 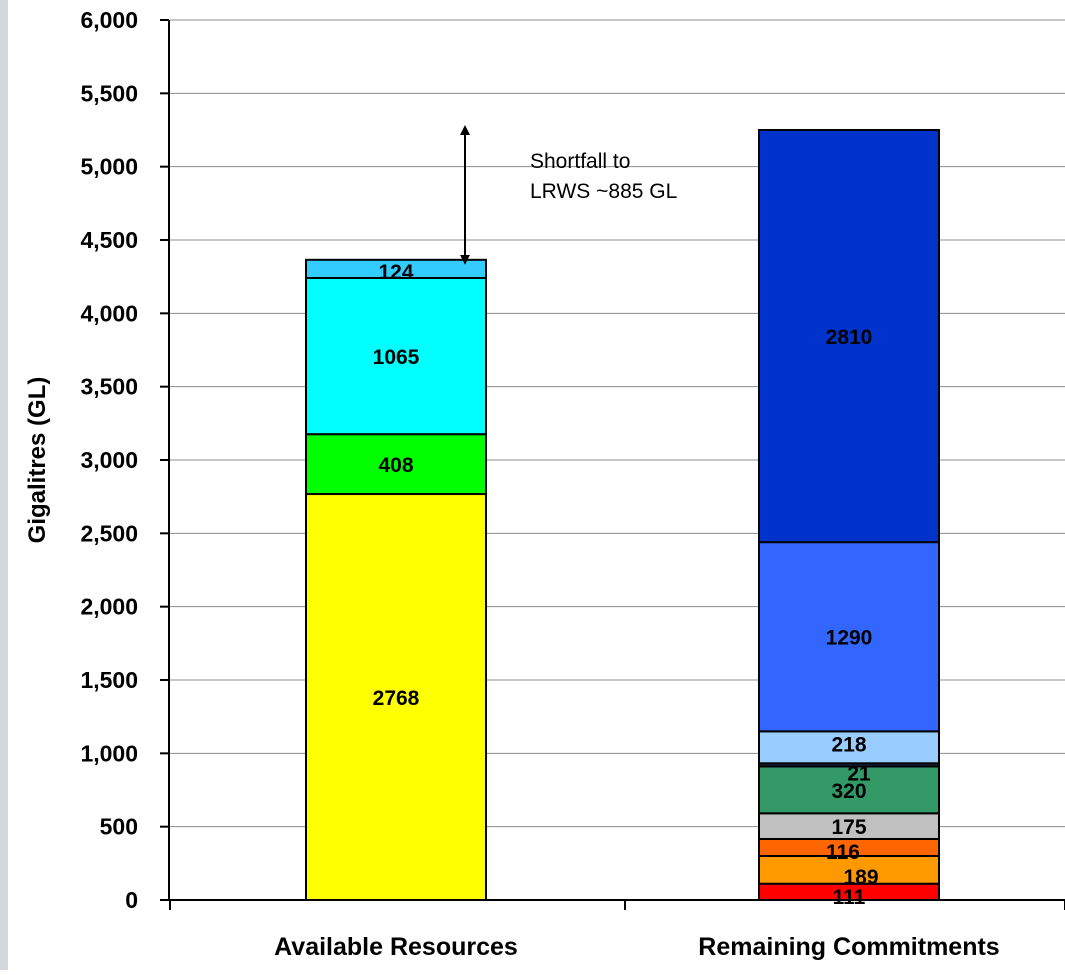 I want to click on annotation-text: LRWS ~885 GL, so click(x=603, y=191).